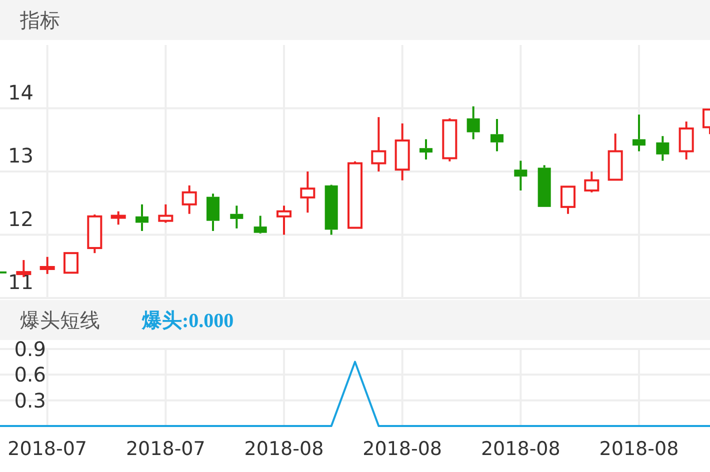 This screenshot has width=710, height=472. Describe the element at coordinates (39, 20) in the screenshot. I see `chart-title: 指标` at that location.